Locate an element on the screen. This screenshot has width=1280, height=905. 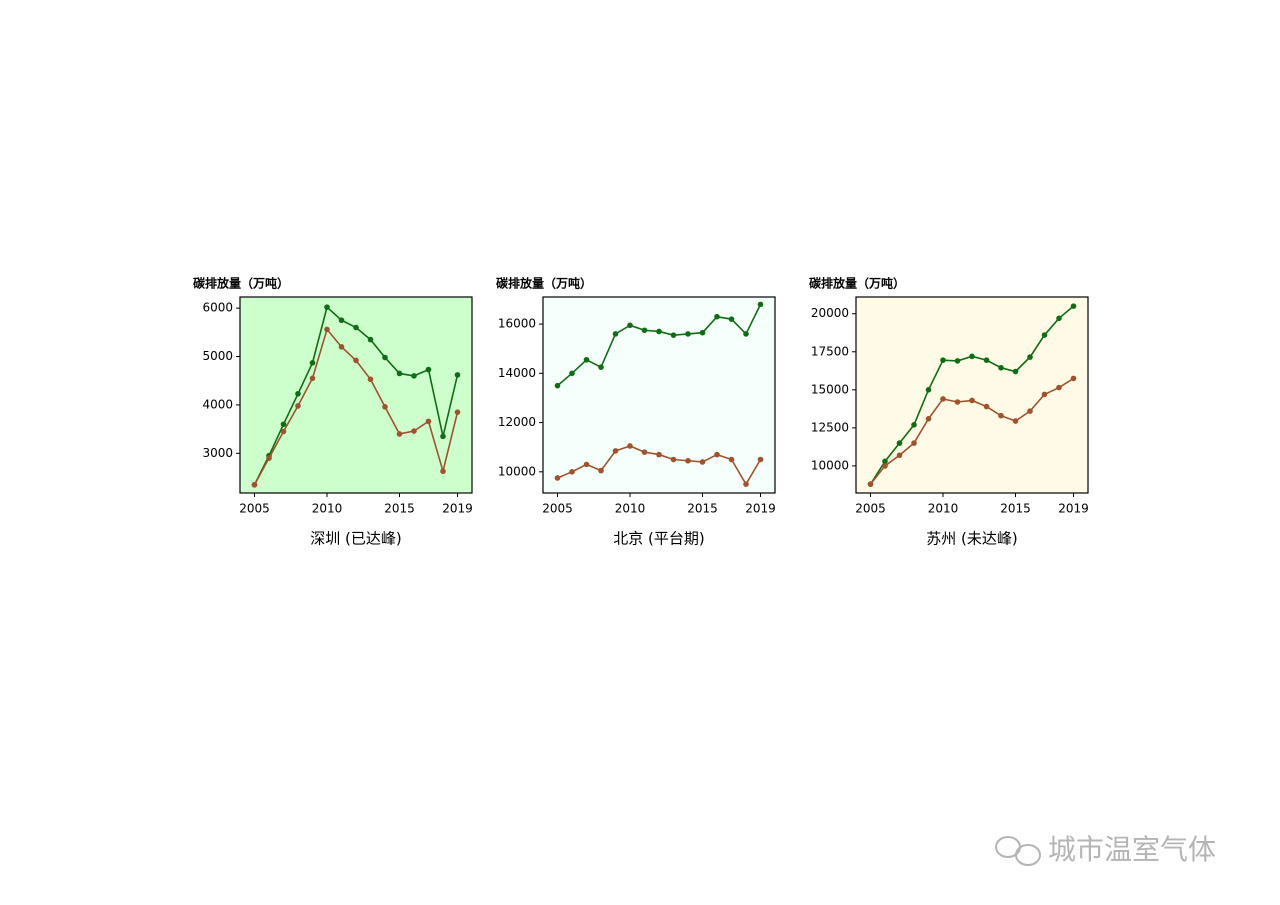
y-tick-label: 4000 is located at coordinates (217, 404).